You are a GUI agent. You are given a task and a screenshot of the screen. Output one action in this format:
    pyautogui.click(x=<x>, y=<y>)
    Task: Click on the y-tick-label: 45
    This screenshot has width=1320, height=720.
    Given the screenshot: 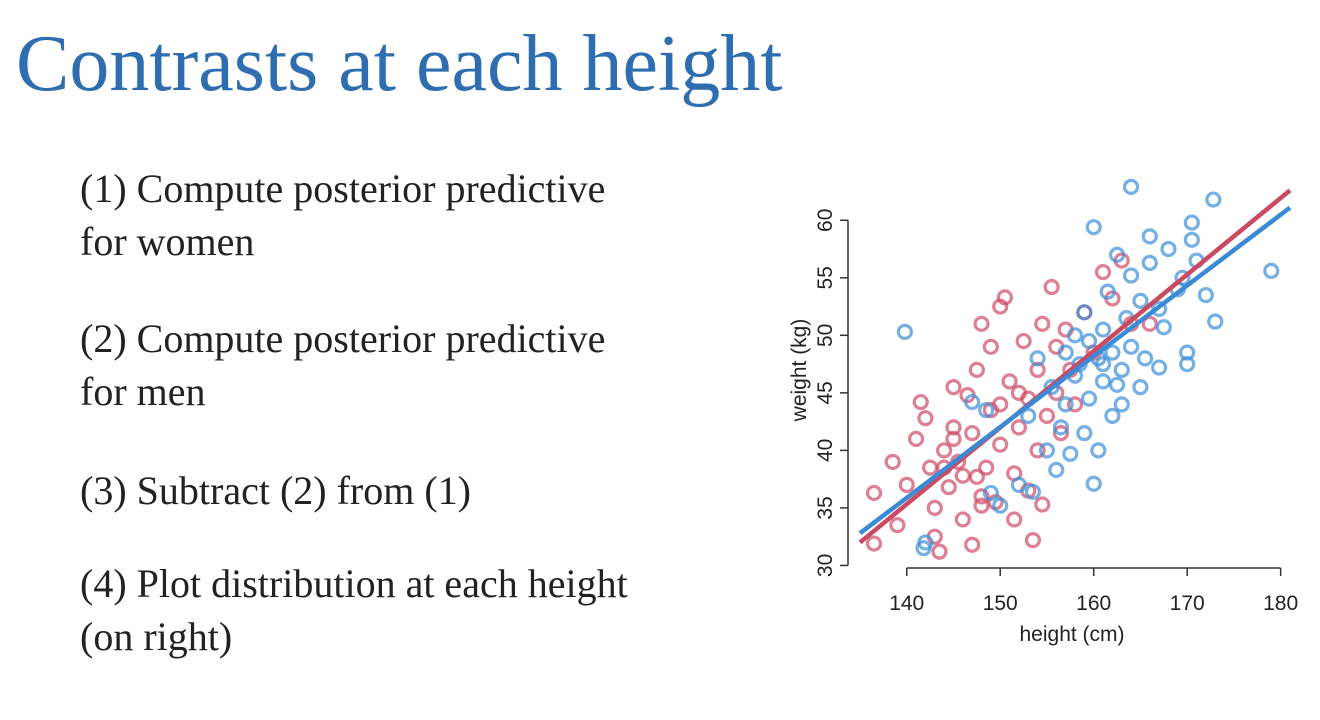 What is the action you would take?
    pyautogui.click(x=825, y=392)
    